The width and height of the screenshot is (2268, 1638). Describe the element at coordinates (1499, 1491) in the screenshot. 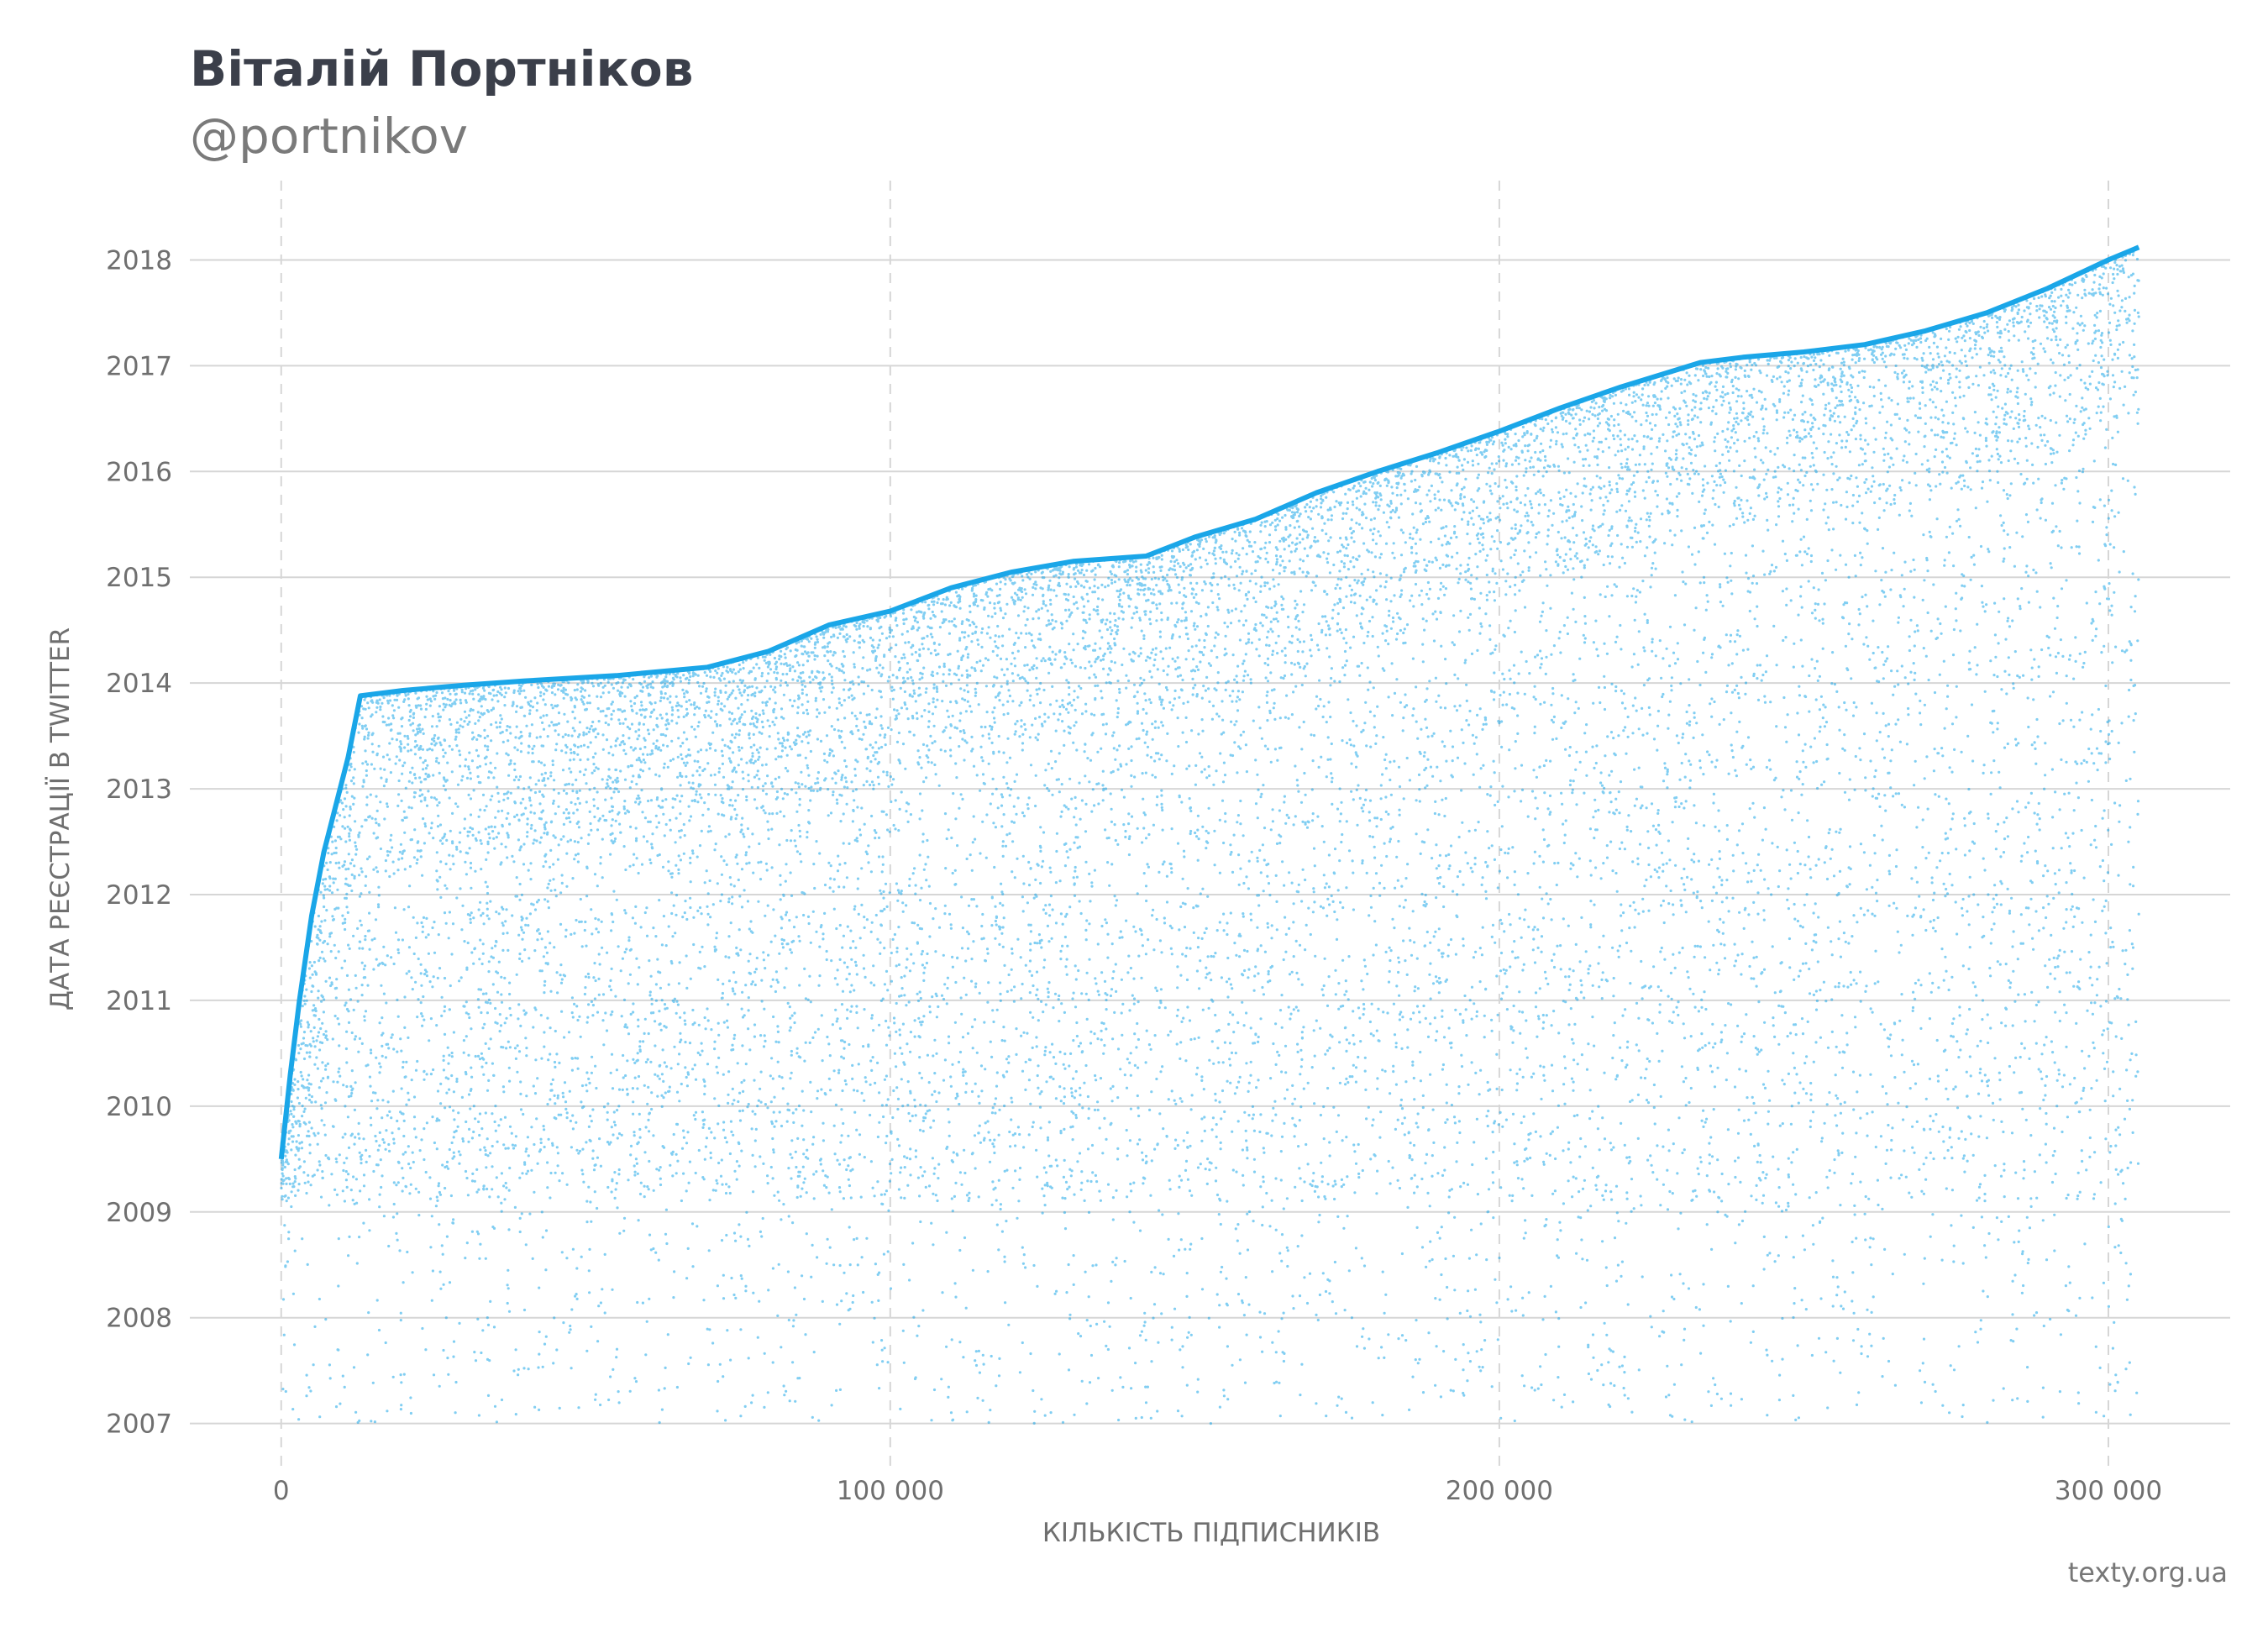

I see `x-tick-label: 200 000` at that location.